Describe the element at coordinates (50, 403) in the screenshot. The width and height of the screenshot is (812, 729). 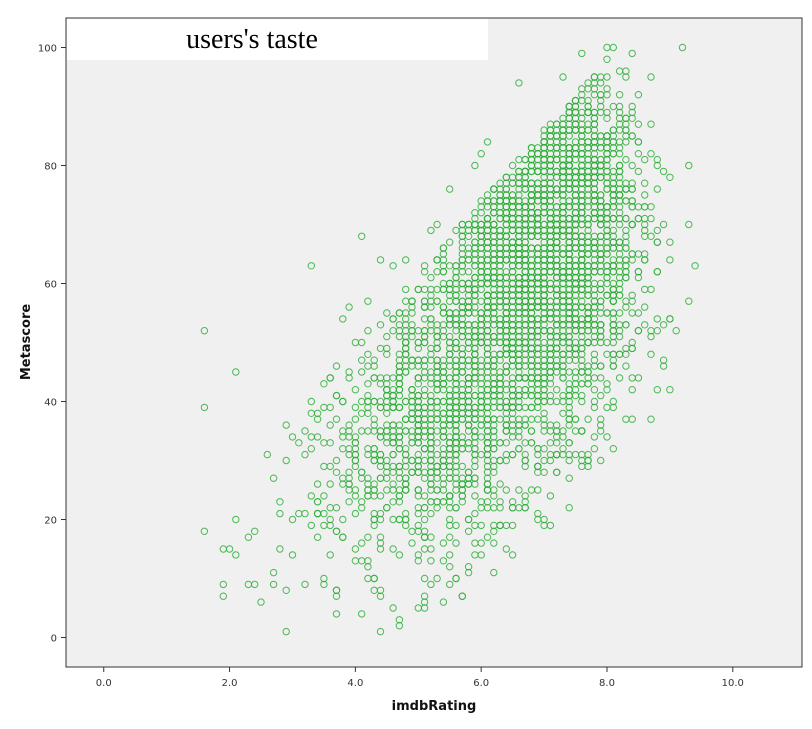
I see `y-tick-label: 40` at that location.